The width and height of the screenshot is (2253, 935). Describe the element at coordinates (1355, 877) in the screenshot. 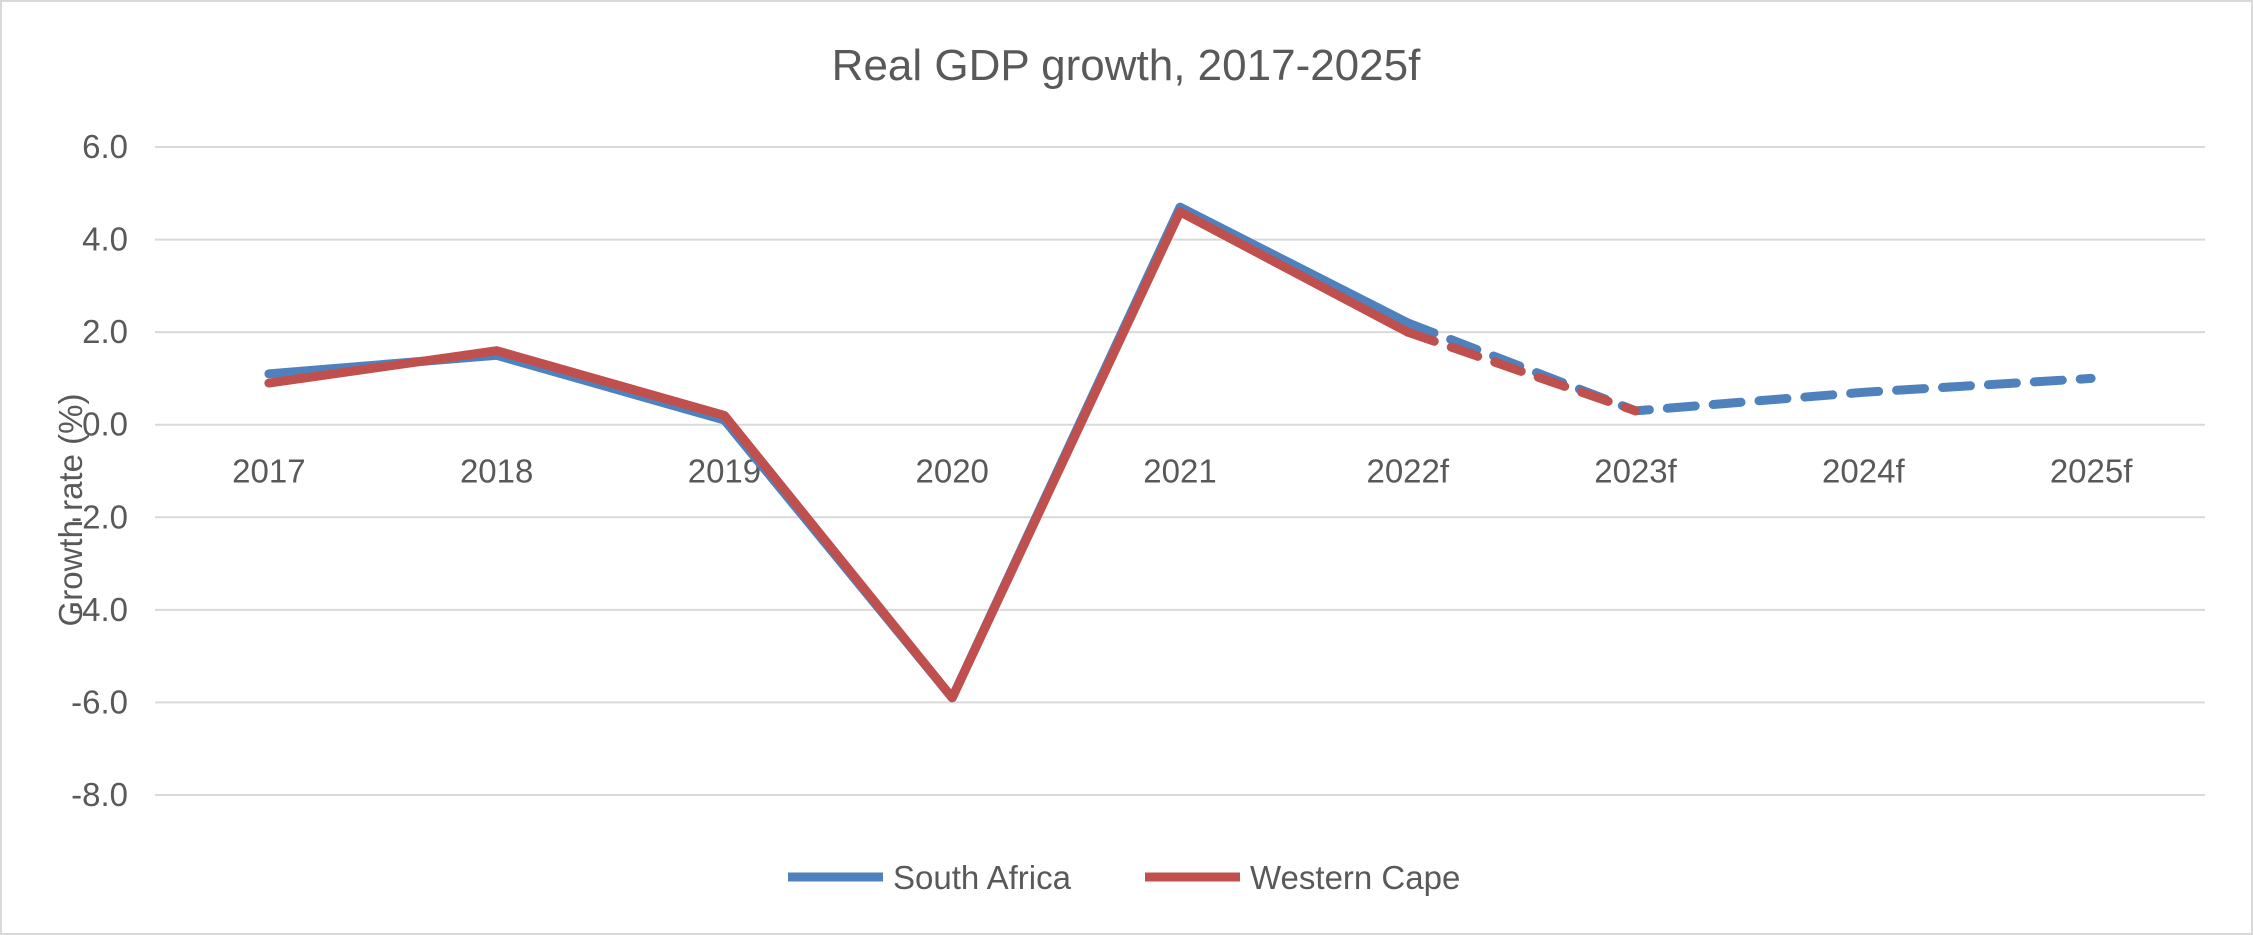

I see `legend-label: Western Cape` at that location.